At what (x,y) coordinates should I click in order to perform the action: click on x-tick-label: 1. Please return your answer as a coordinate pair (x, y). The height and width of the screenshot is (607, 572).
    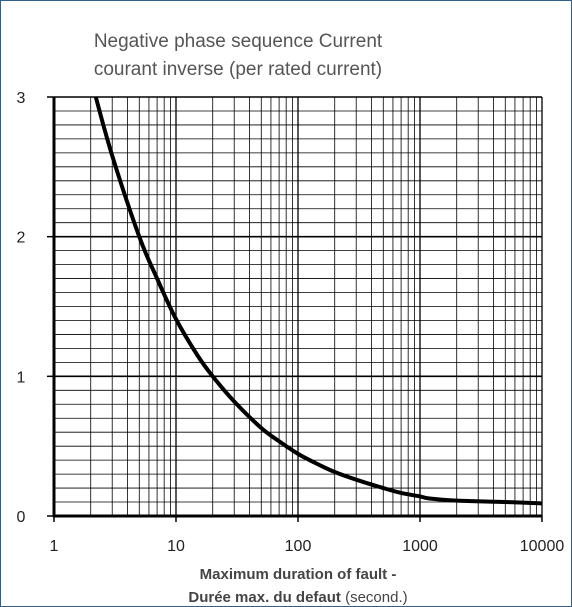
    Looking at the image, I should click on (54, 546).